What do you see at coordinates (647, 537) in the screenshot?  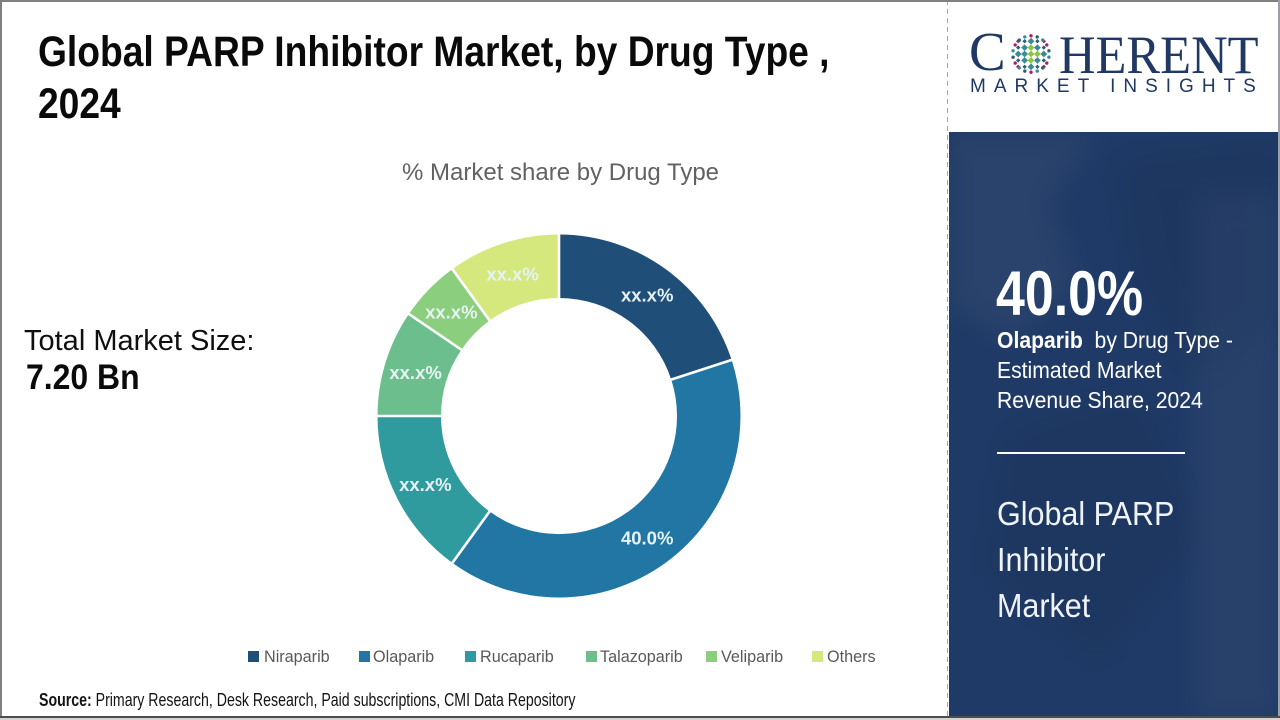 I see `svg-text: 40.0%` at bounding box center [647, 537].